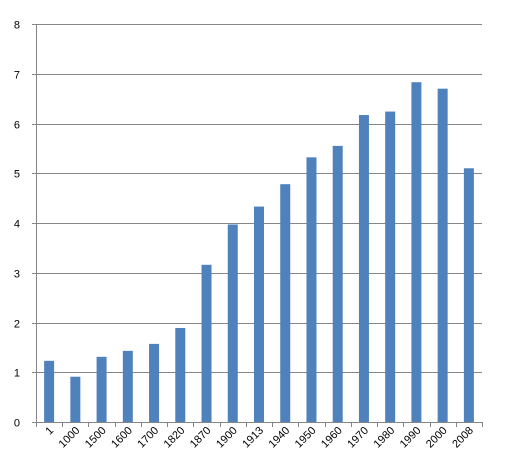 The image size is (509, 475). What do you see at coordinates (337, 283) in the screenshot?
I see `bar-1960` at bounding box center [337, 283].